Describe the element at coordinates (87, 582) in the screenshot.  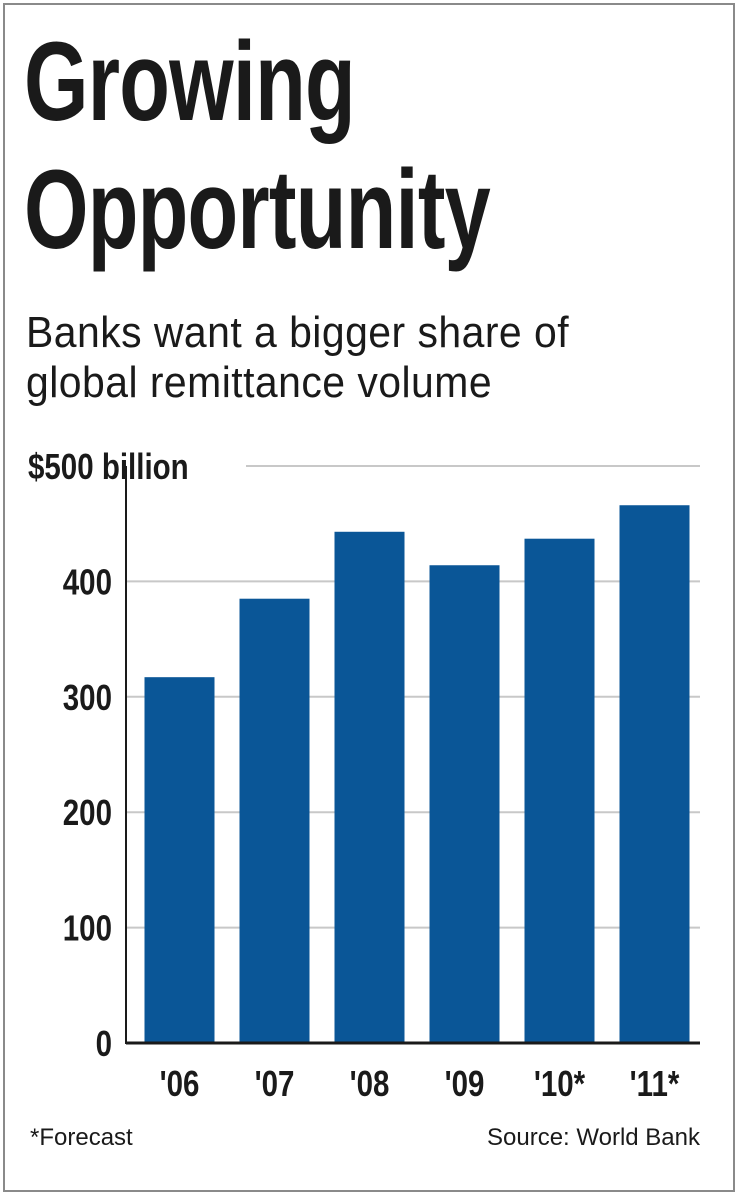
I see `y-tick-label-400: 400` at that location.